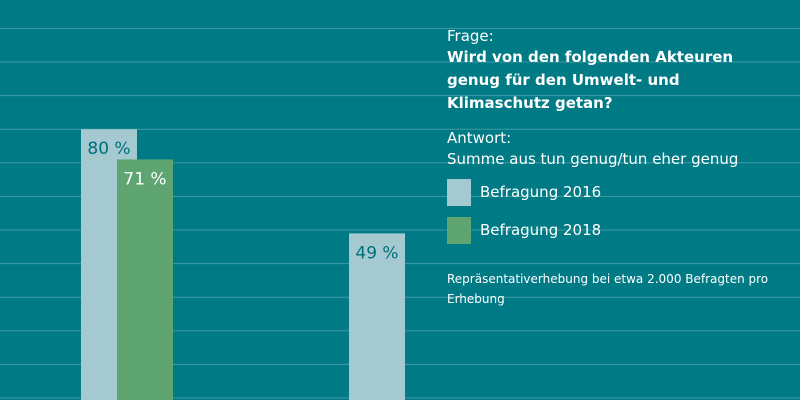  Describe the element at coordinates (470, 36) in the screenshot. I see `question-label: Frage:` at that location.